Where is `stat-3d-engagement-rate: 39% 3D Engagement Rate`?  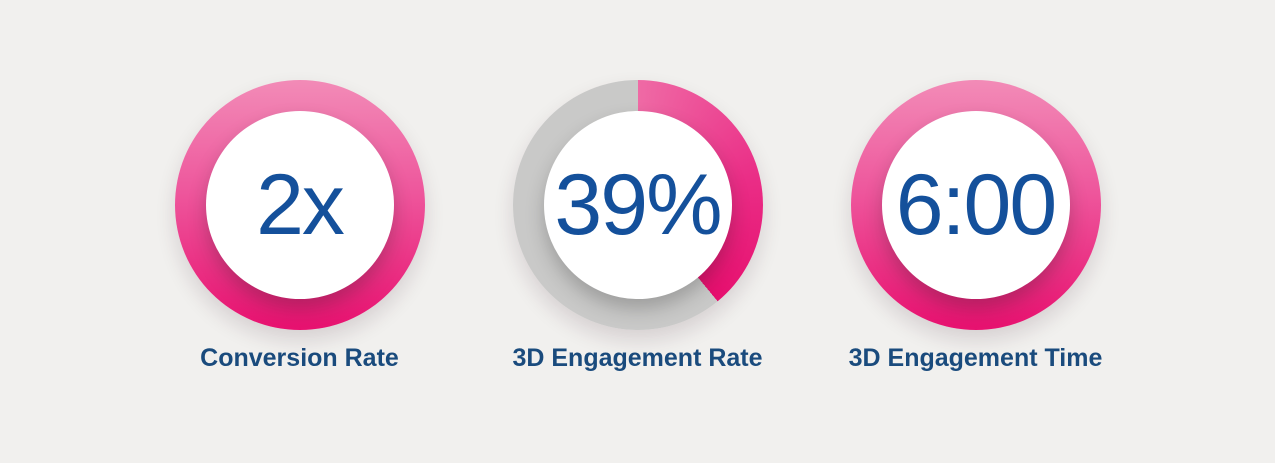
stat-3d-engagement-rate: 39% 3D Engagement Rate is located at coordinates (637, 226).